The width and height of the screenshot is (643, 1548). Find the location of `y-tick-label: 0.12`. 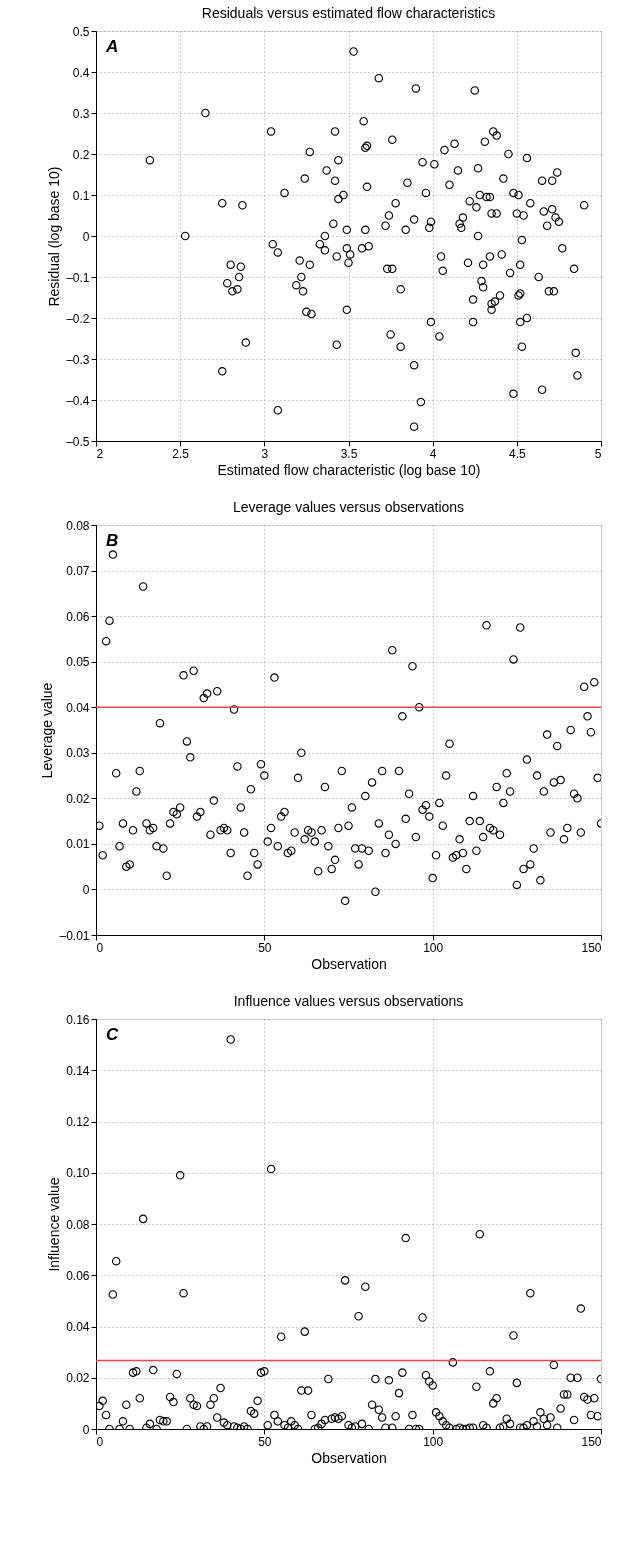

y-tick-label: 0.12 is located at coordinates (78, 1122).